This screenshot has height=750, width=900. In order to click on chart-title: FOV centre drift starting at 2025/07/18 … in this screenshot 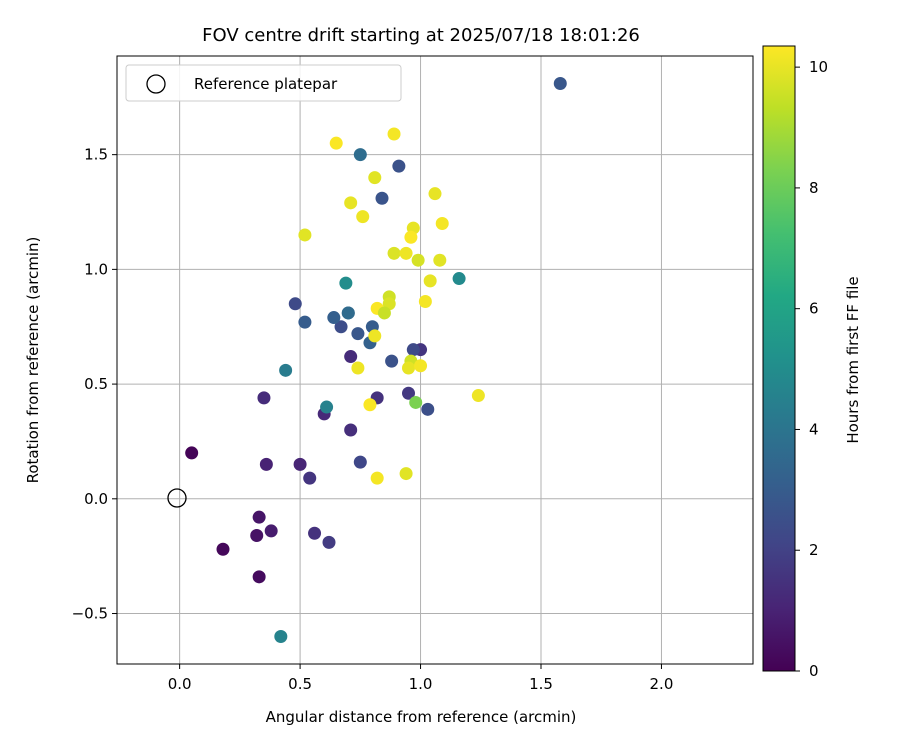, I will do `click(421, 35)`.